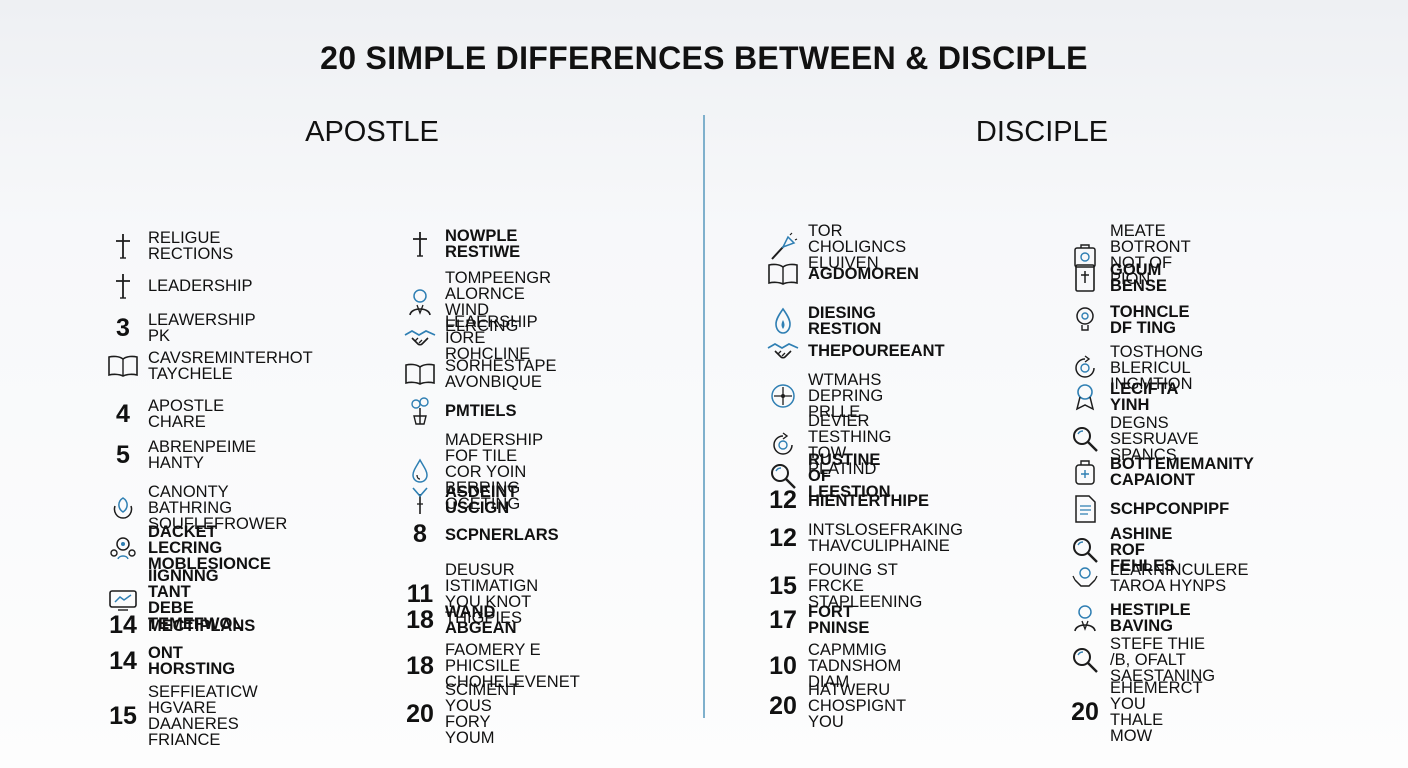 The width and height of the screenshot is (1408, 768). I want to click on handshake-icon, so click(420, 338).